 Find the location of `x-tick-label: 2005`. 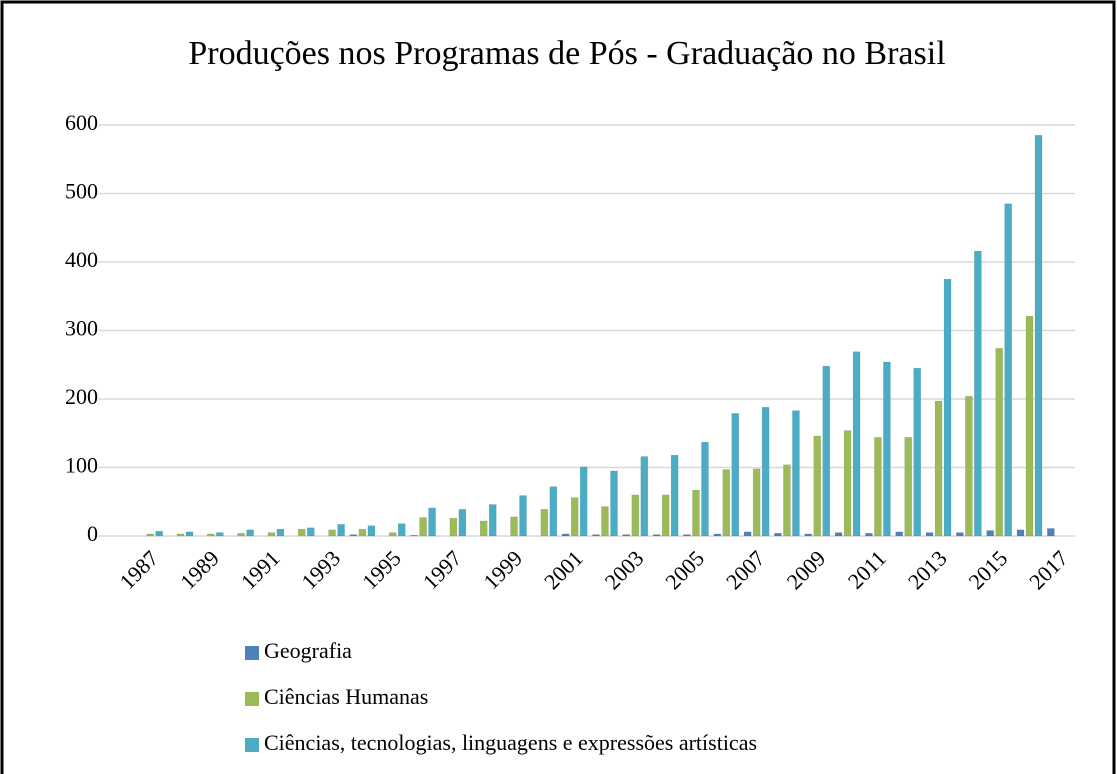

x-tick-label: 2005 is located at coordinates (684, 569).